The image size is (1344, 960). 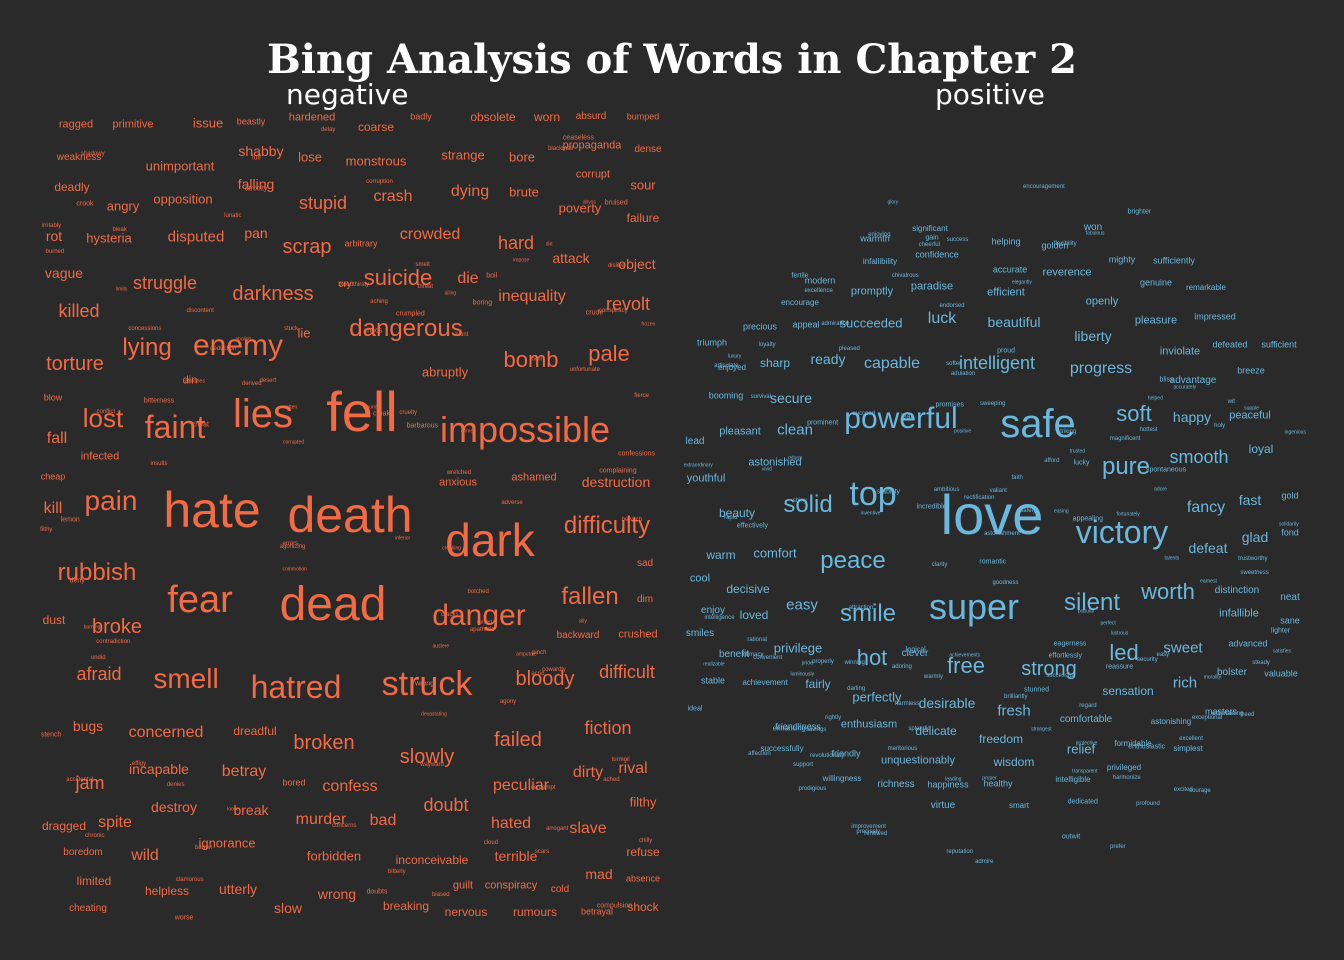 What do you see at coordinates (212, 510) in the screenshot?
I see `negative-word: hate` at bounding box center [212, 510].